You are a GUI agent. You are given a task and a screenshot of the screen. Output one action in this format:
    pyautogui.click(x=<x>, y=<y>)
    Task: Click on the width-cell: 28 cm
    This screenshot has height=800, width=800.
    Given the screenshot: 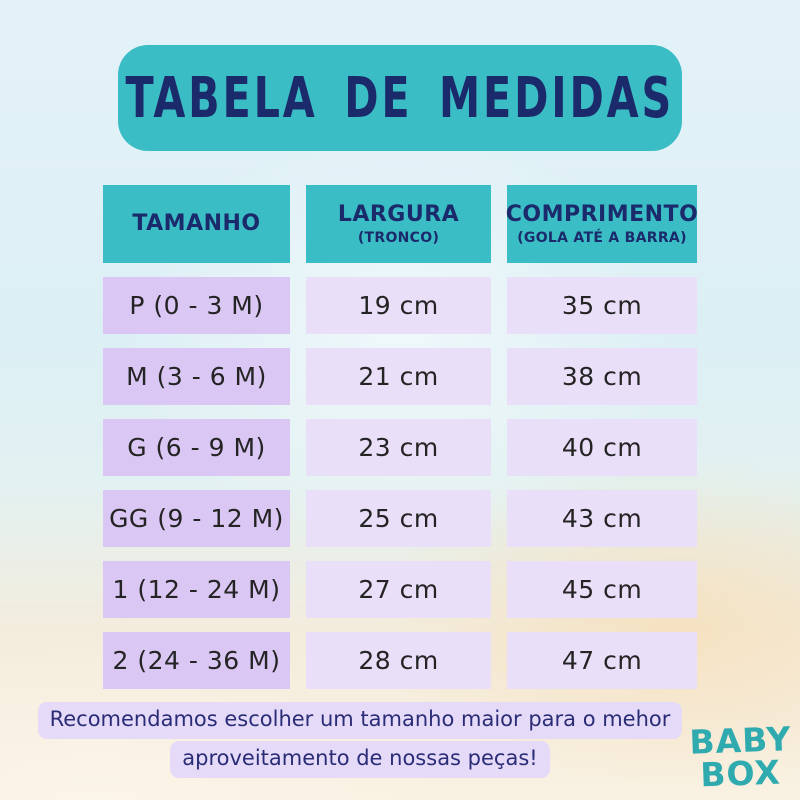 What is the action you would take?
    pyautogui.click(x=398, y=660)
    